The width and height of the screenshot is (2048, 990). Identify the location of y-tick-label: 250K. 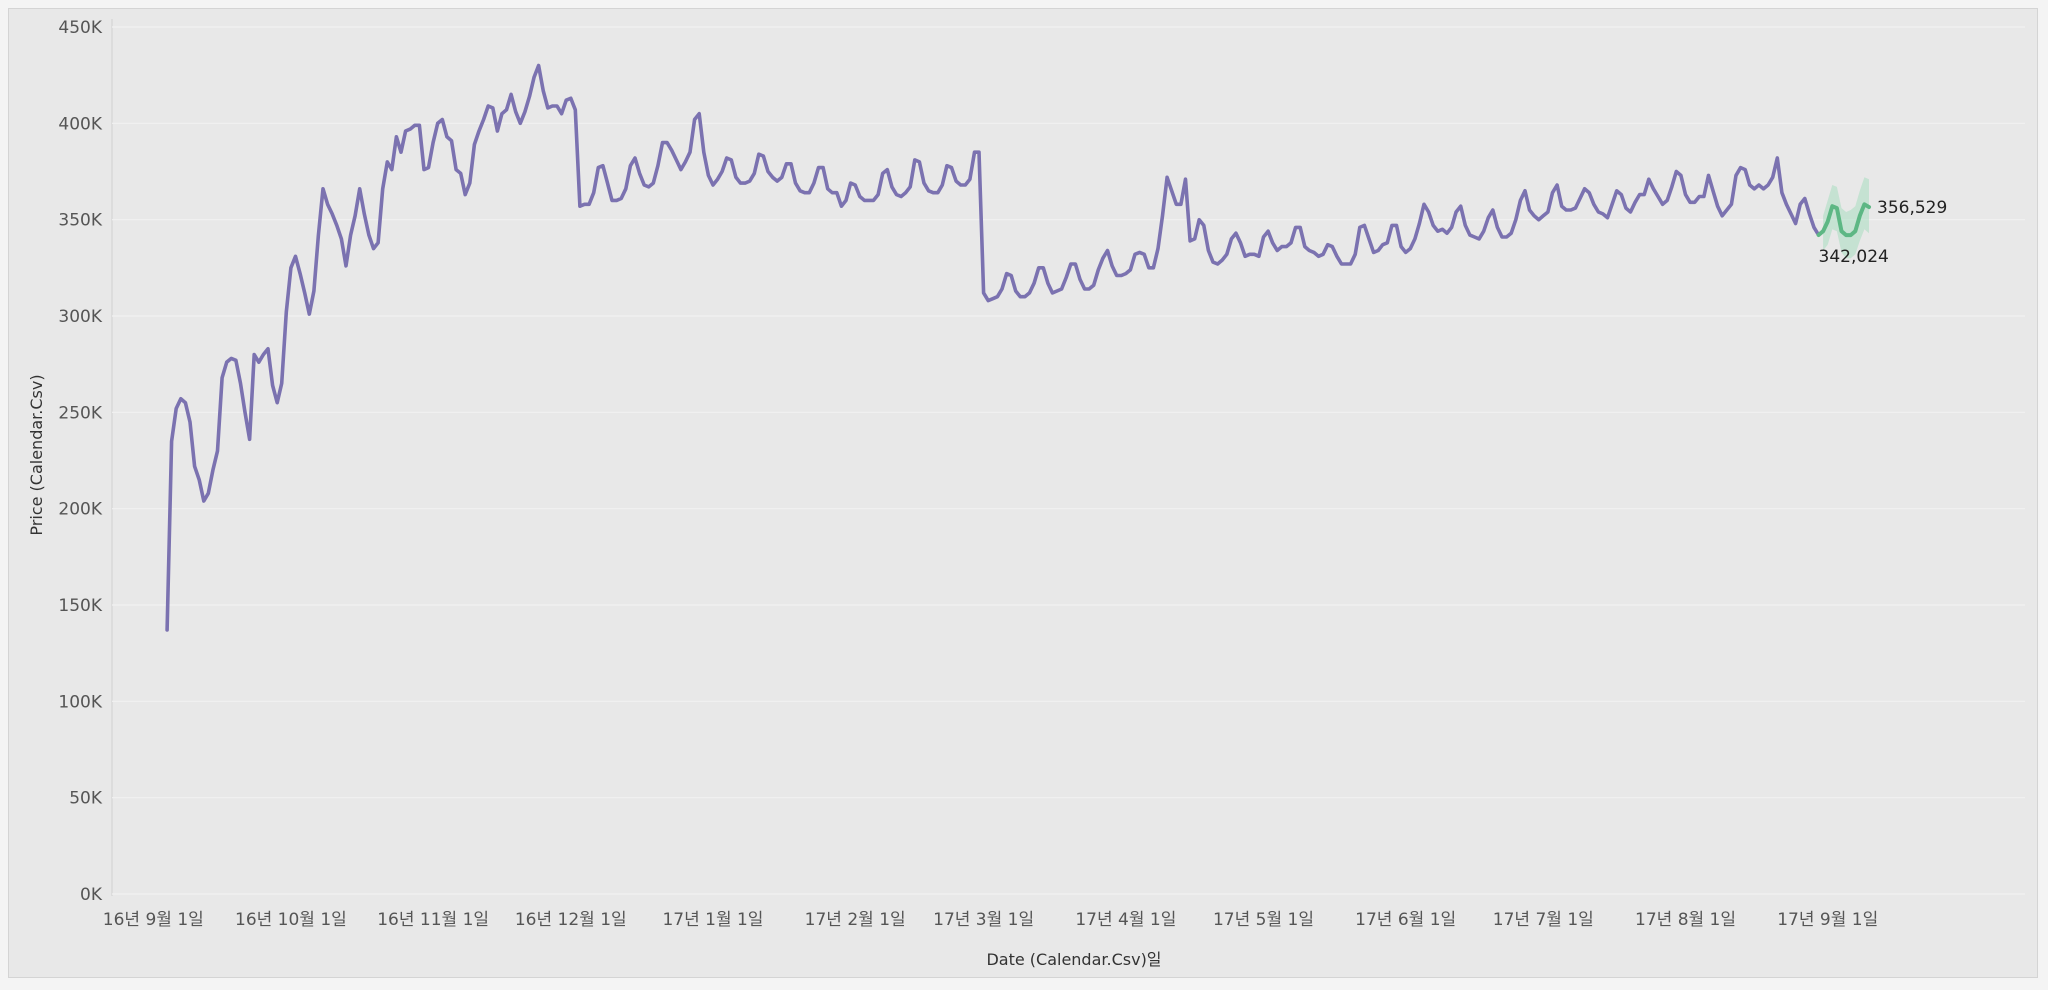
(80, 413).